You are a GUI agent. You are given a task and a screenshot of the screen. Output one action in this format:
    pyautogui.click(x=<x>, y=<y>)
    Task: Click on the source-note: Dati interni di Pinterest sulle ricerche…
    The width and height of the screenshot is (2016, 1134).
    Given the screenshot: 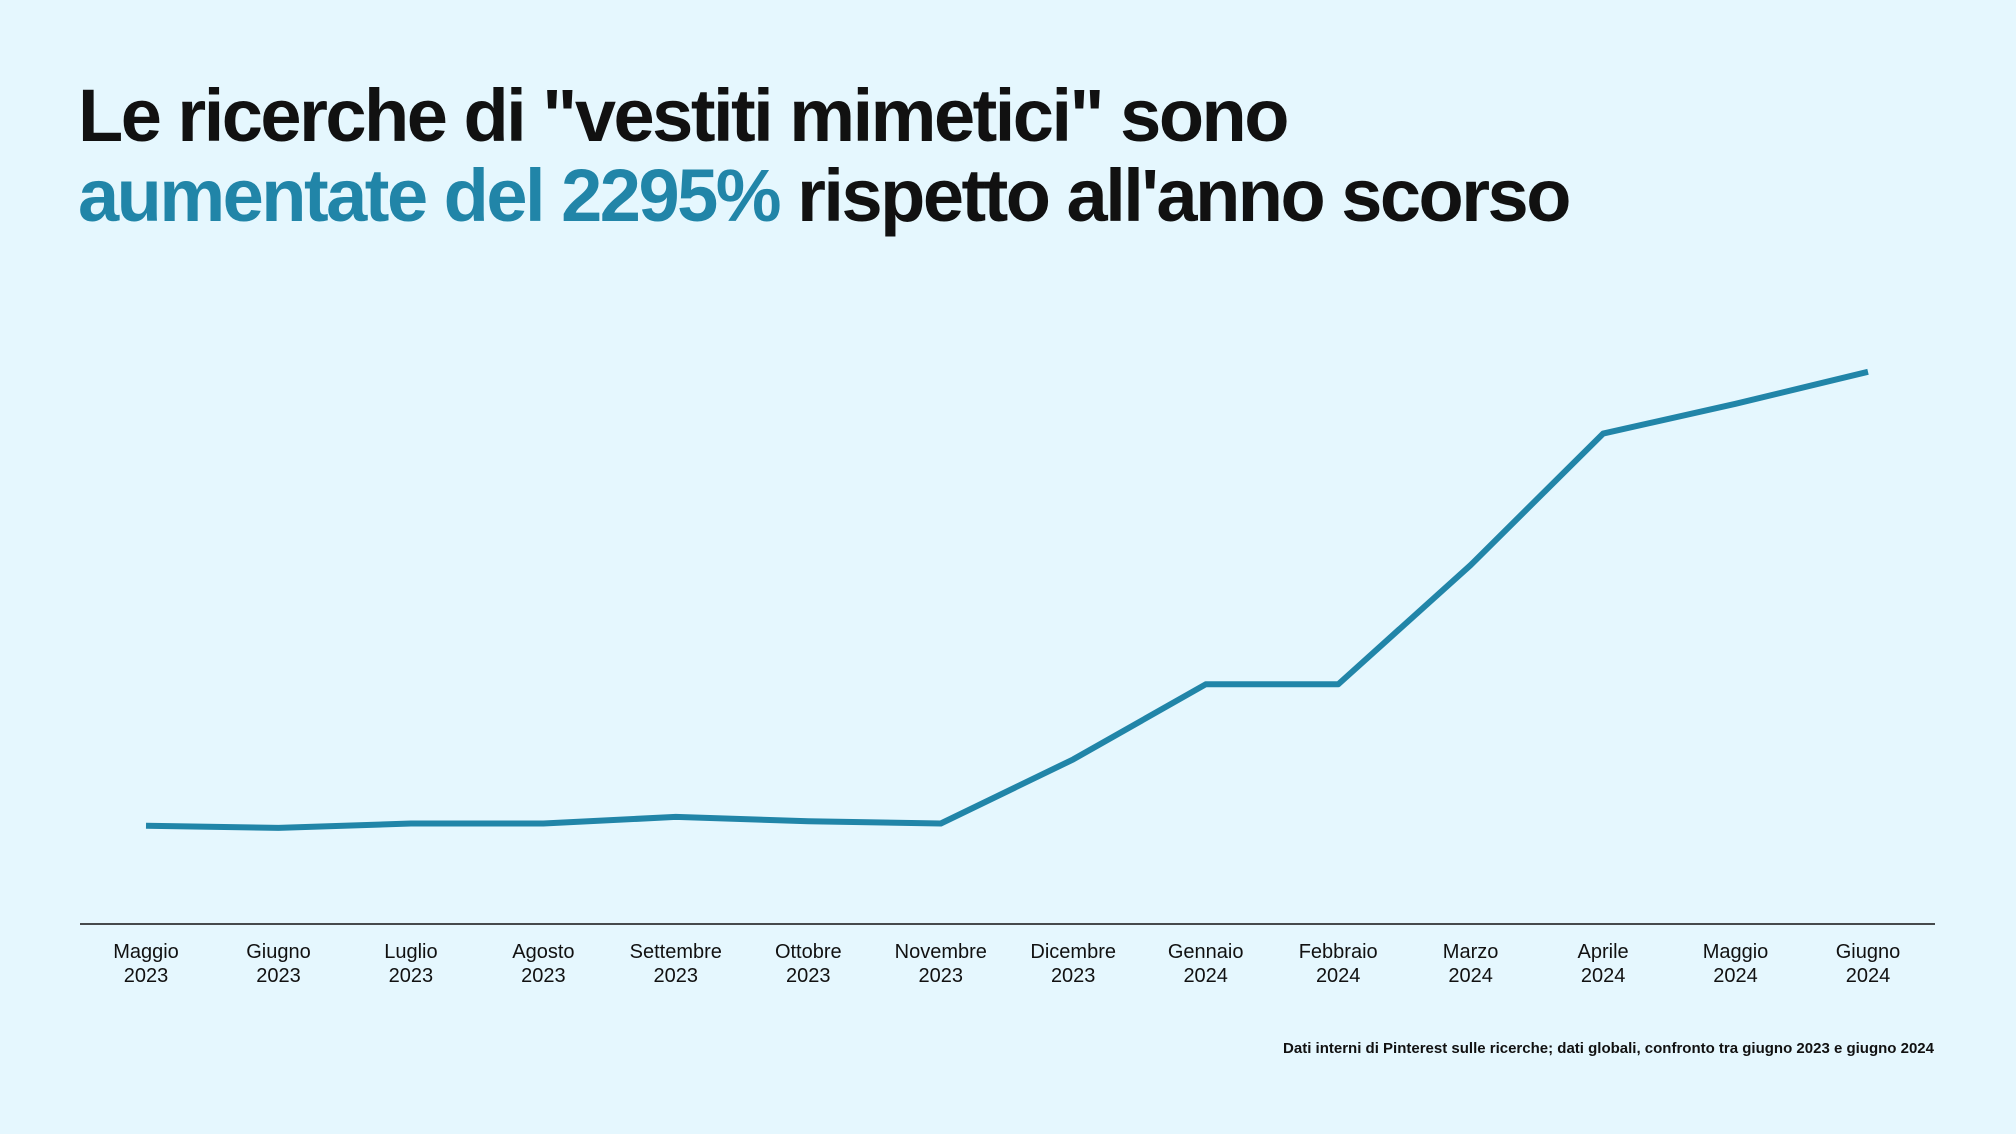 What is the action you would take?
    pyautogui.click(x=1608, y=1048)
    